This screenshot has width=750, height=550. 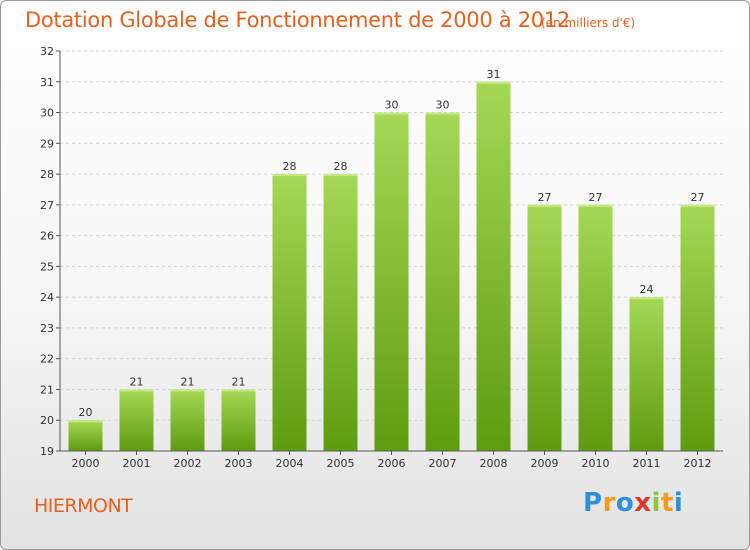 What do you see at coordinates (289, 313) in the screenshot?
I see `bar-2004` at bounding box center [289, 313].